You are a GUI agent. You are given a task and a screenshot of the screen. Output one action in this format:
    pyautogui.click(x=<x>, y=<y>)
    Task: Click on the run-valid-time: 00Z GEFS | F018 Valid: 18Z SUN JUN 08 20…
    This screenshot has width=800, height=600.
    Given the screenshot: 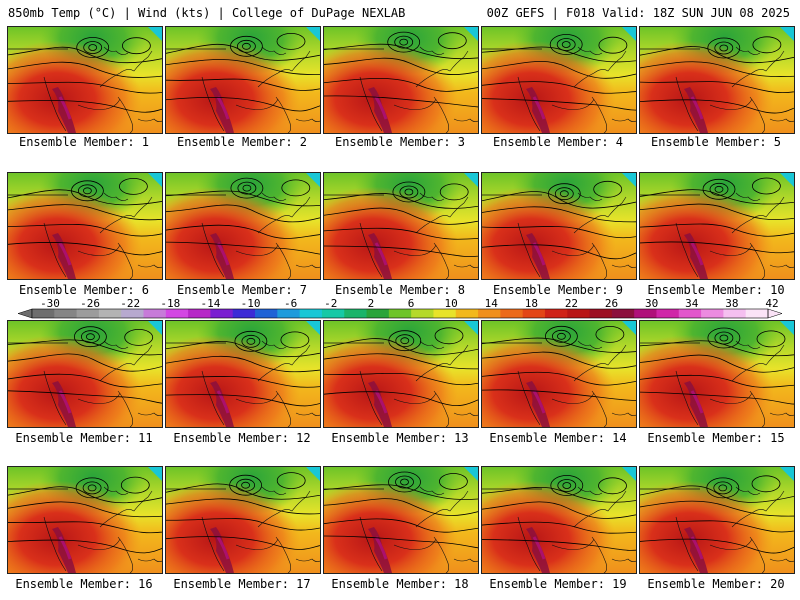 What is the action you would take?
    pyautogui.click(x=638, y=13)
    